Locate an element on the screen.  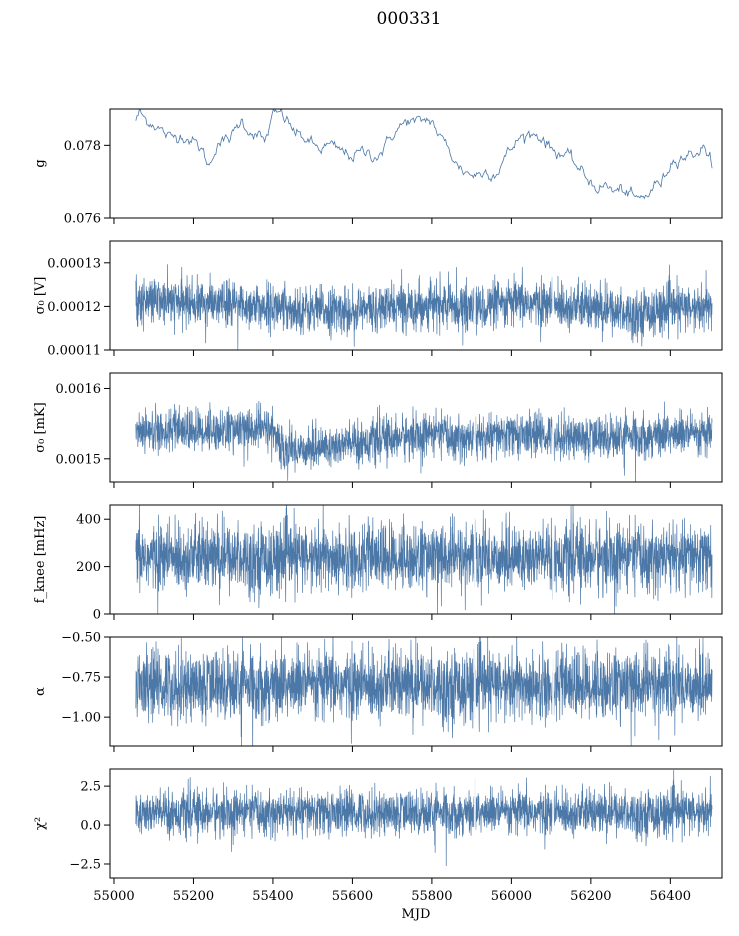
y-tick-label: 200 is located at coordinates (88, 567).